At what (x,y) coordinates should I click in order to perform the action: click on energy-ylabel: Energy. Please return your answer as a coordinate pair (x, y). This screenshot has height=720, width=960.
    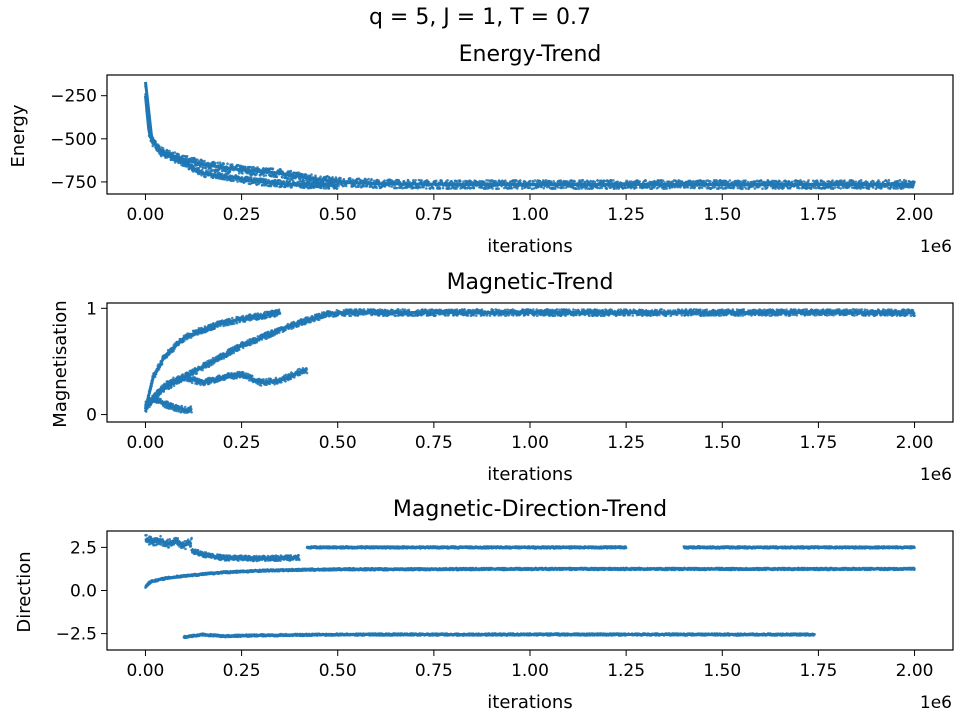
    Looking at the image, I should click on (18, 135).